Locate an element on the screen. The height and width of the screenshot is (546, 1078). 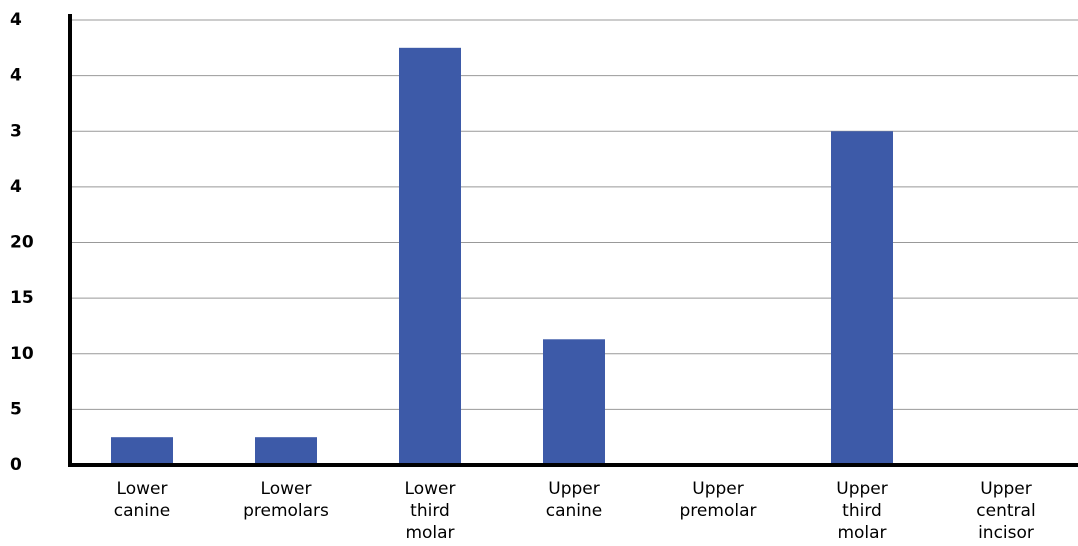
y-tick-label: 5 is located at coordinates (16, 409).